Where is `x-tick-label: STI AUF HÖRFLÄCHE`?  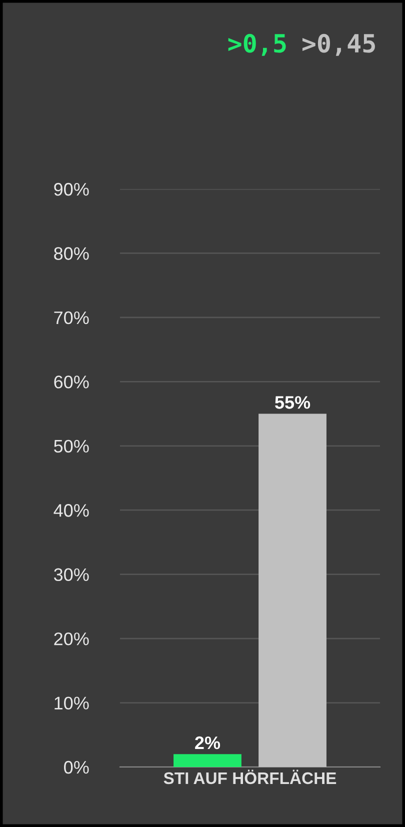
x-tick-label: STI AUF HÖRFLÄCHE is located at coordinates (250, 777).